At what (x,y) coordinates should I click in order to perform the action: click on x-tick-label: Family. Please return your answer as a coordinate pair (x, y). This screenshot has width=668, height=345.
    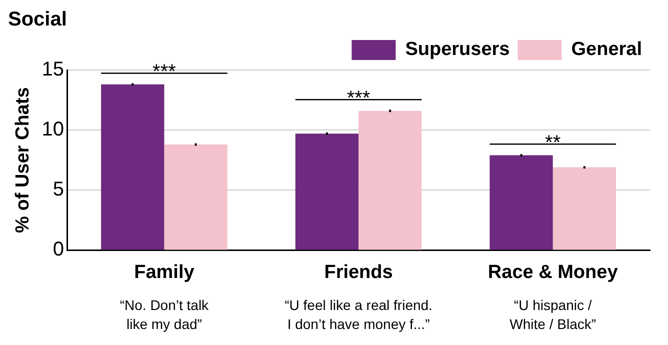
    Looking at the image, I should click on (164, 272).